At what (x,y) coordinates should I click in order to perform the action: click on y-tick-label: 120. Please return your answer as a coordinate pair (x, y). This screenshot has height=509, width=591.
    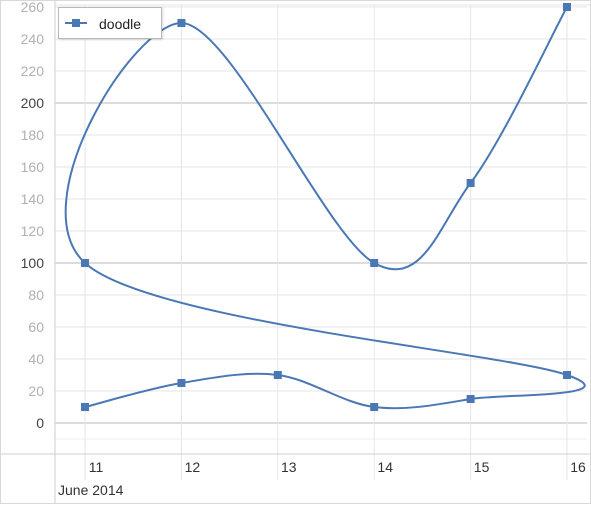
    Looking at the image, I should click on (33, 231).